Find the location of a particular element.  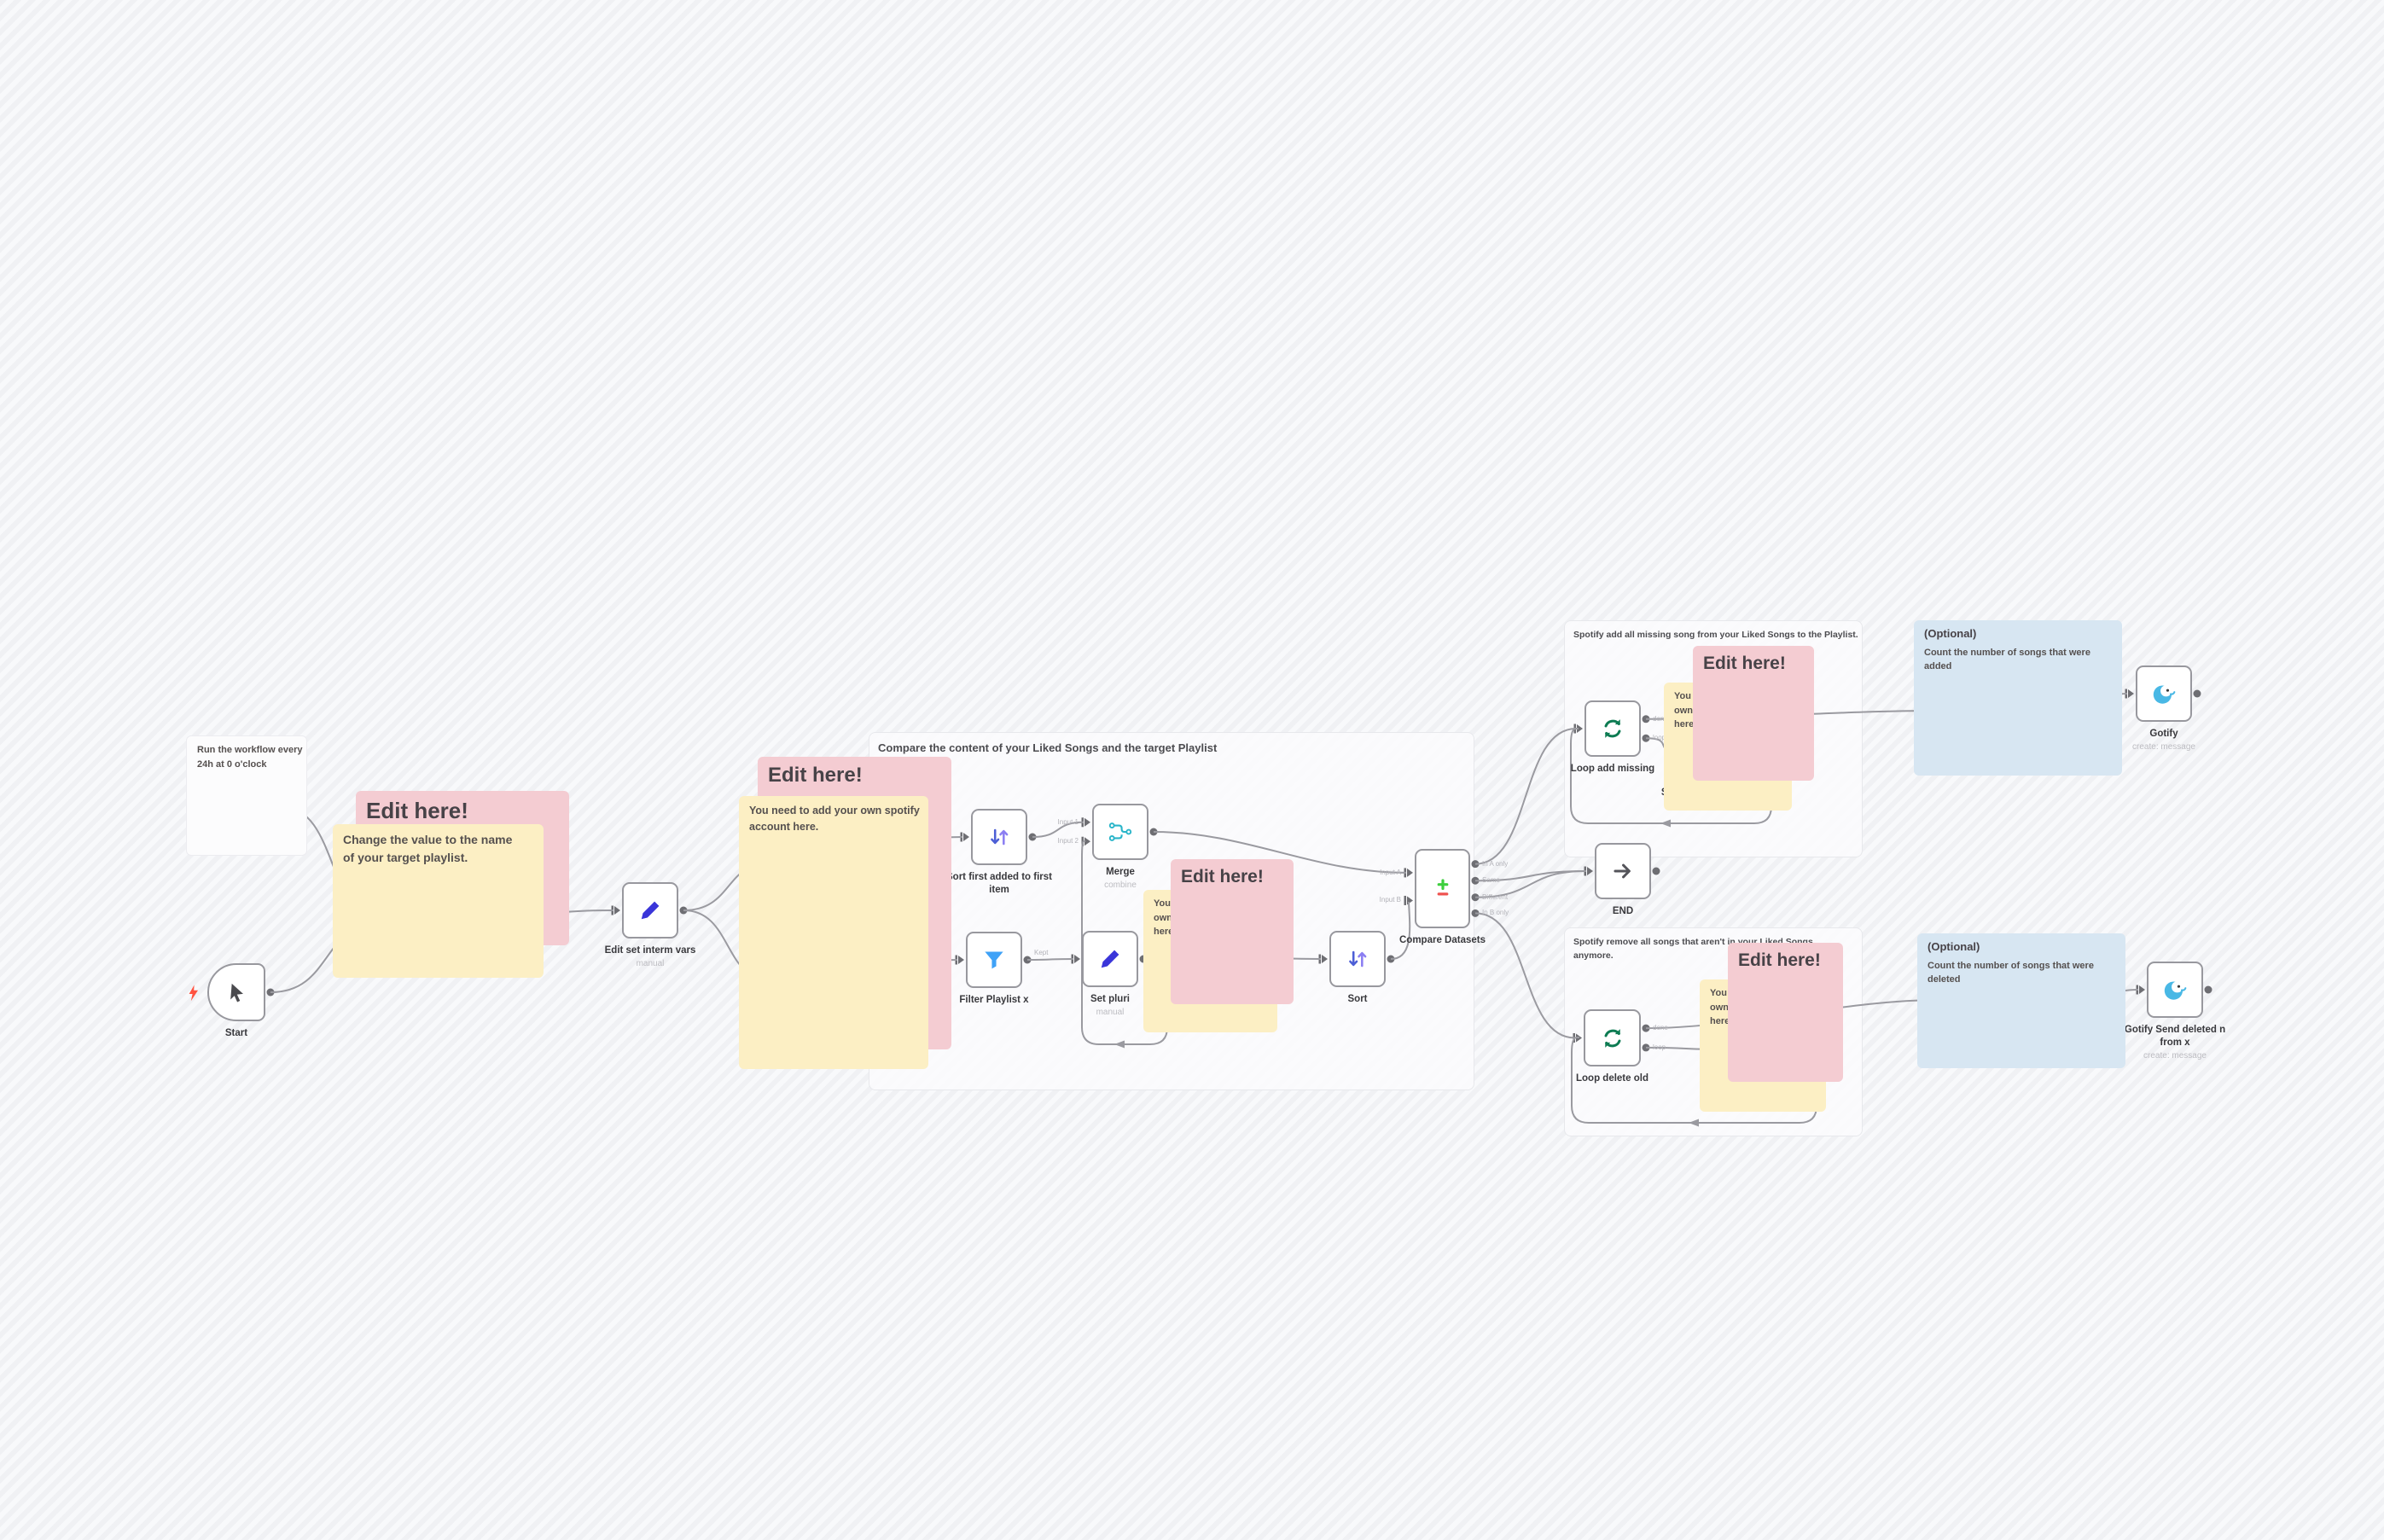

gotify-node is located at coordinates (2164, 693).